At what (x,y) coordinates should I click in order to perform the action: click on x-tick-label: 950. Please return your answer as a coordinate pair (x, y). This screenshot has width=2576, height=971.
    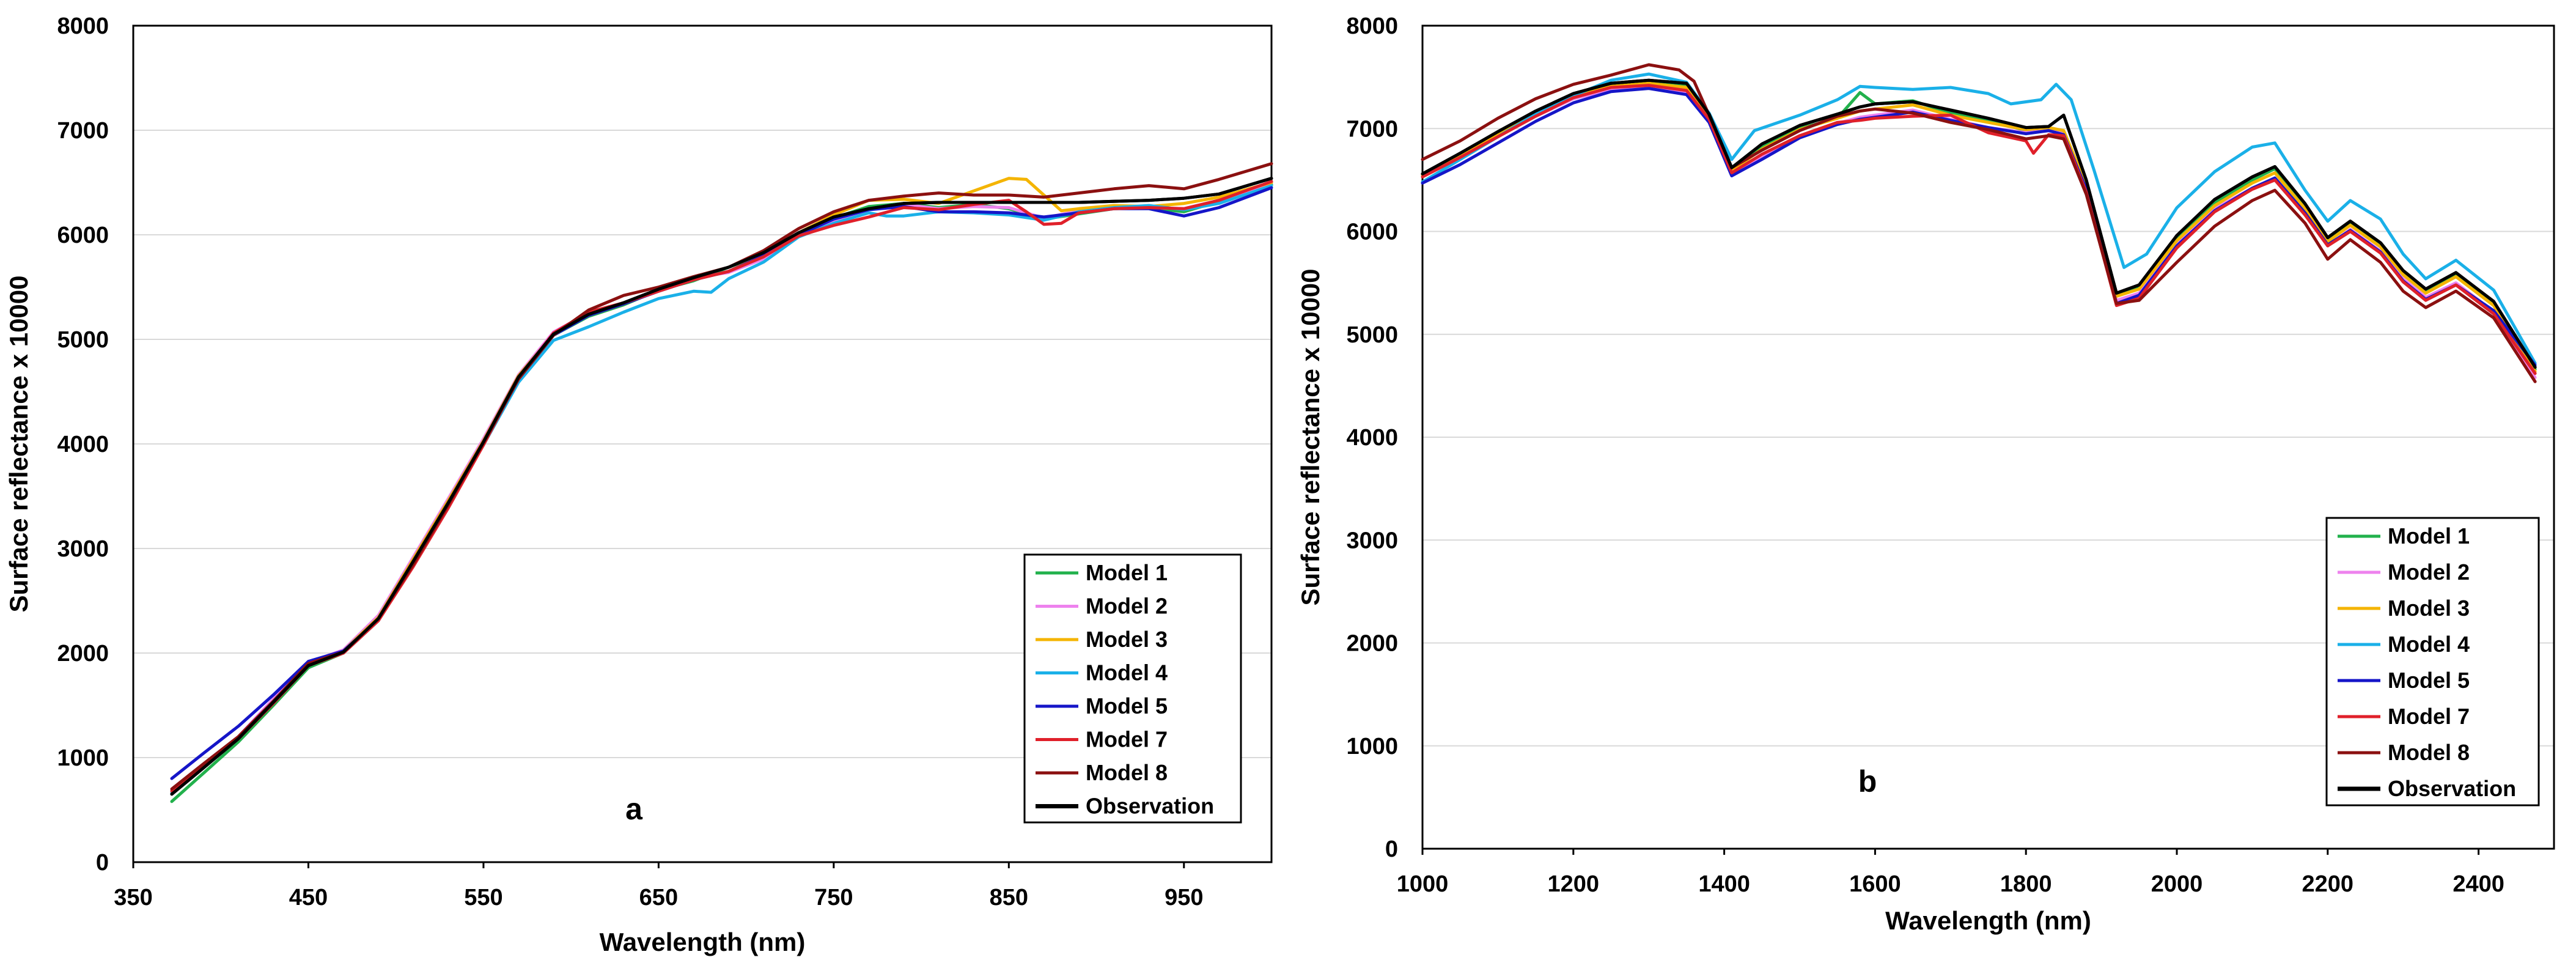
    Looking at the image, I should click on (1184, 897).